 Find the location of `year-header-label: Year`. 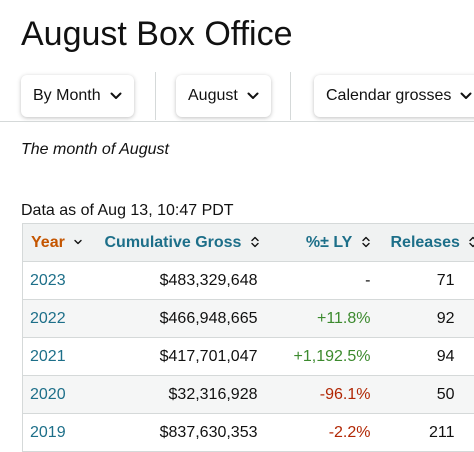

year-header-label: Year is located at coordinates (48, 242).